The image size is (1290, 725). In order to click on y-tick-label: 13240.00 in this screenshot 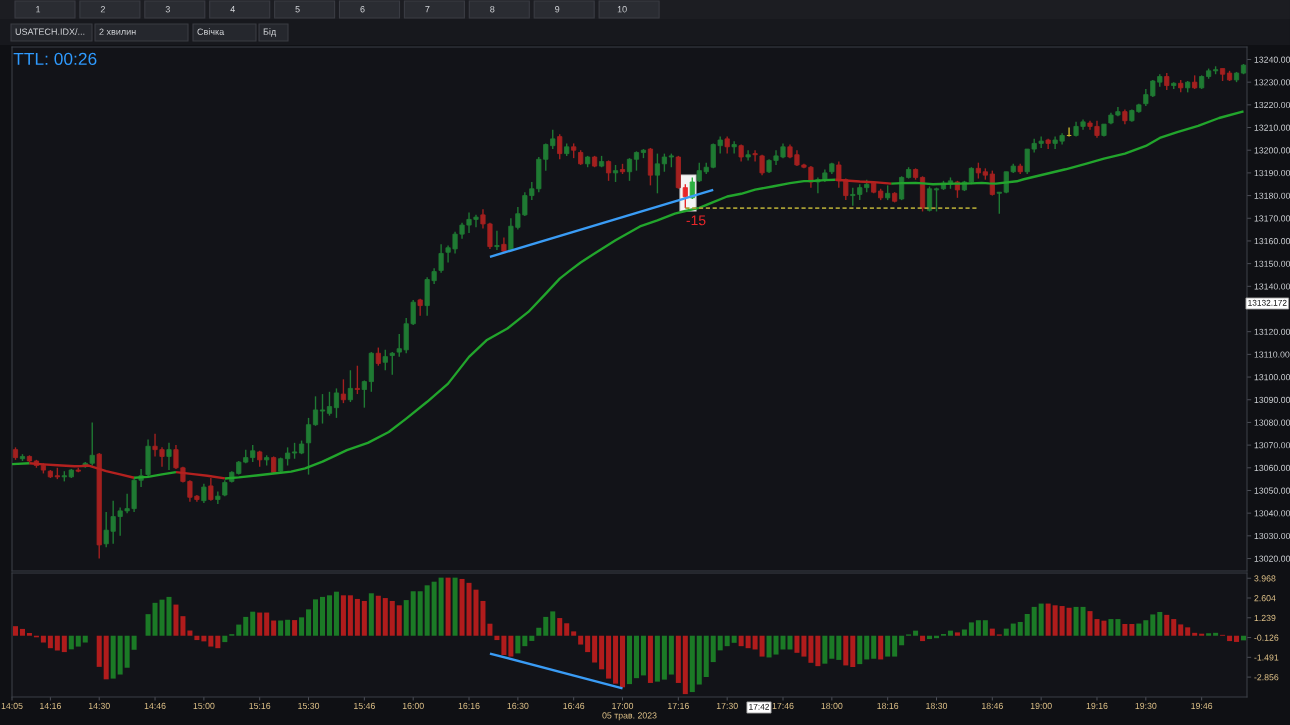, I will do `click(1272, 59)`.